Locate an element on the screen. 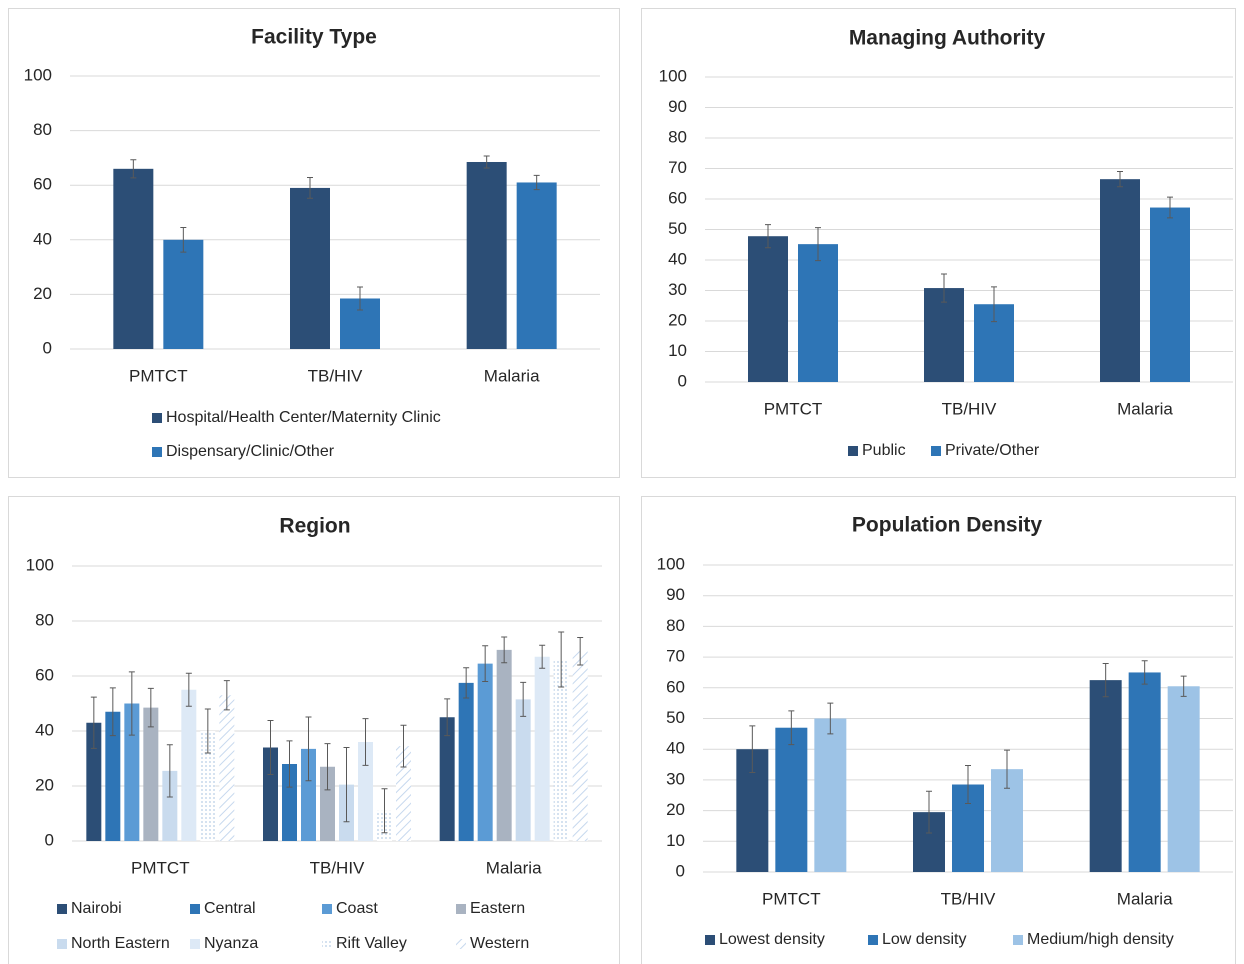  y-tick-label: 80 is located at coordinates (42, 129).